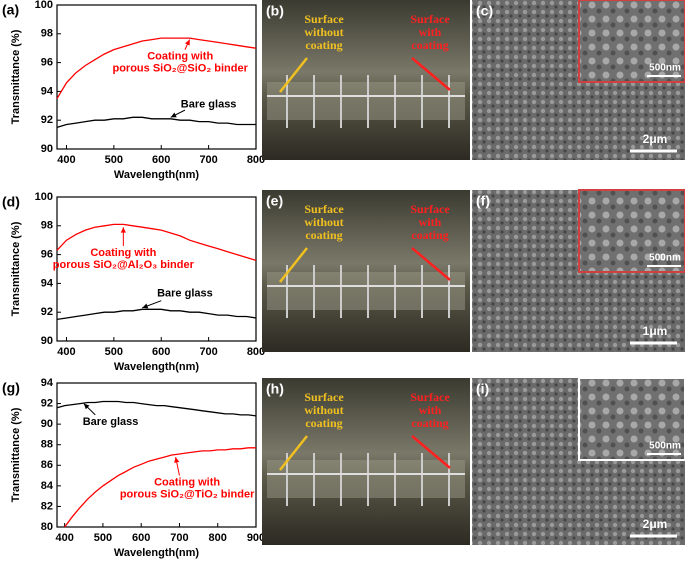 This screenshot has width=685, height=561. What do you see at coordinates (47, 486) in the screenshot?
I see `y-tick-label: 84` at bounding box center [47, 486].